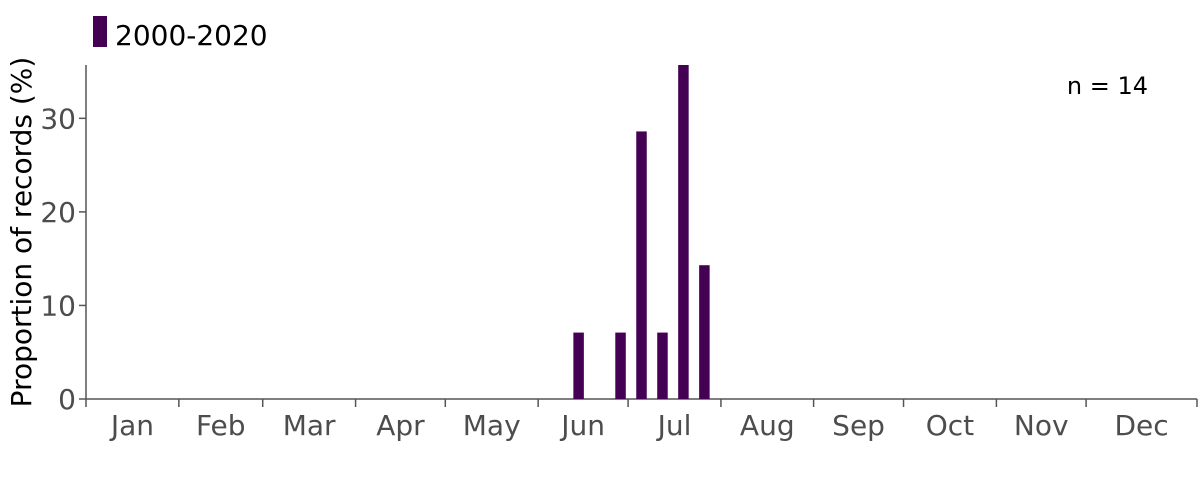 The height and width of the screenshot is (480, 1200). Describe the element at coordinates (858, 425) in the screenshot. I see `x-tick-label: Sep` at that location.